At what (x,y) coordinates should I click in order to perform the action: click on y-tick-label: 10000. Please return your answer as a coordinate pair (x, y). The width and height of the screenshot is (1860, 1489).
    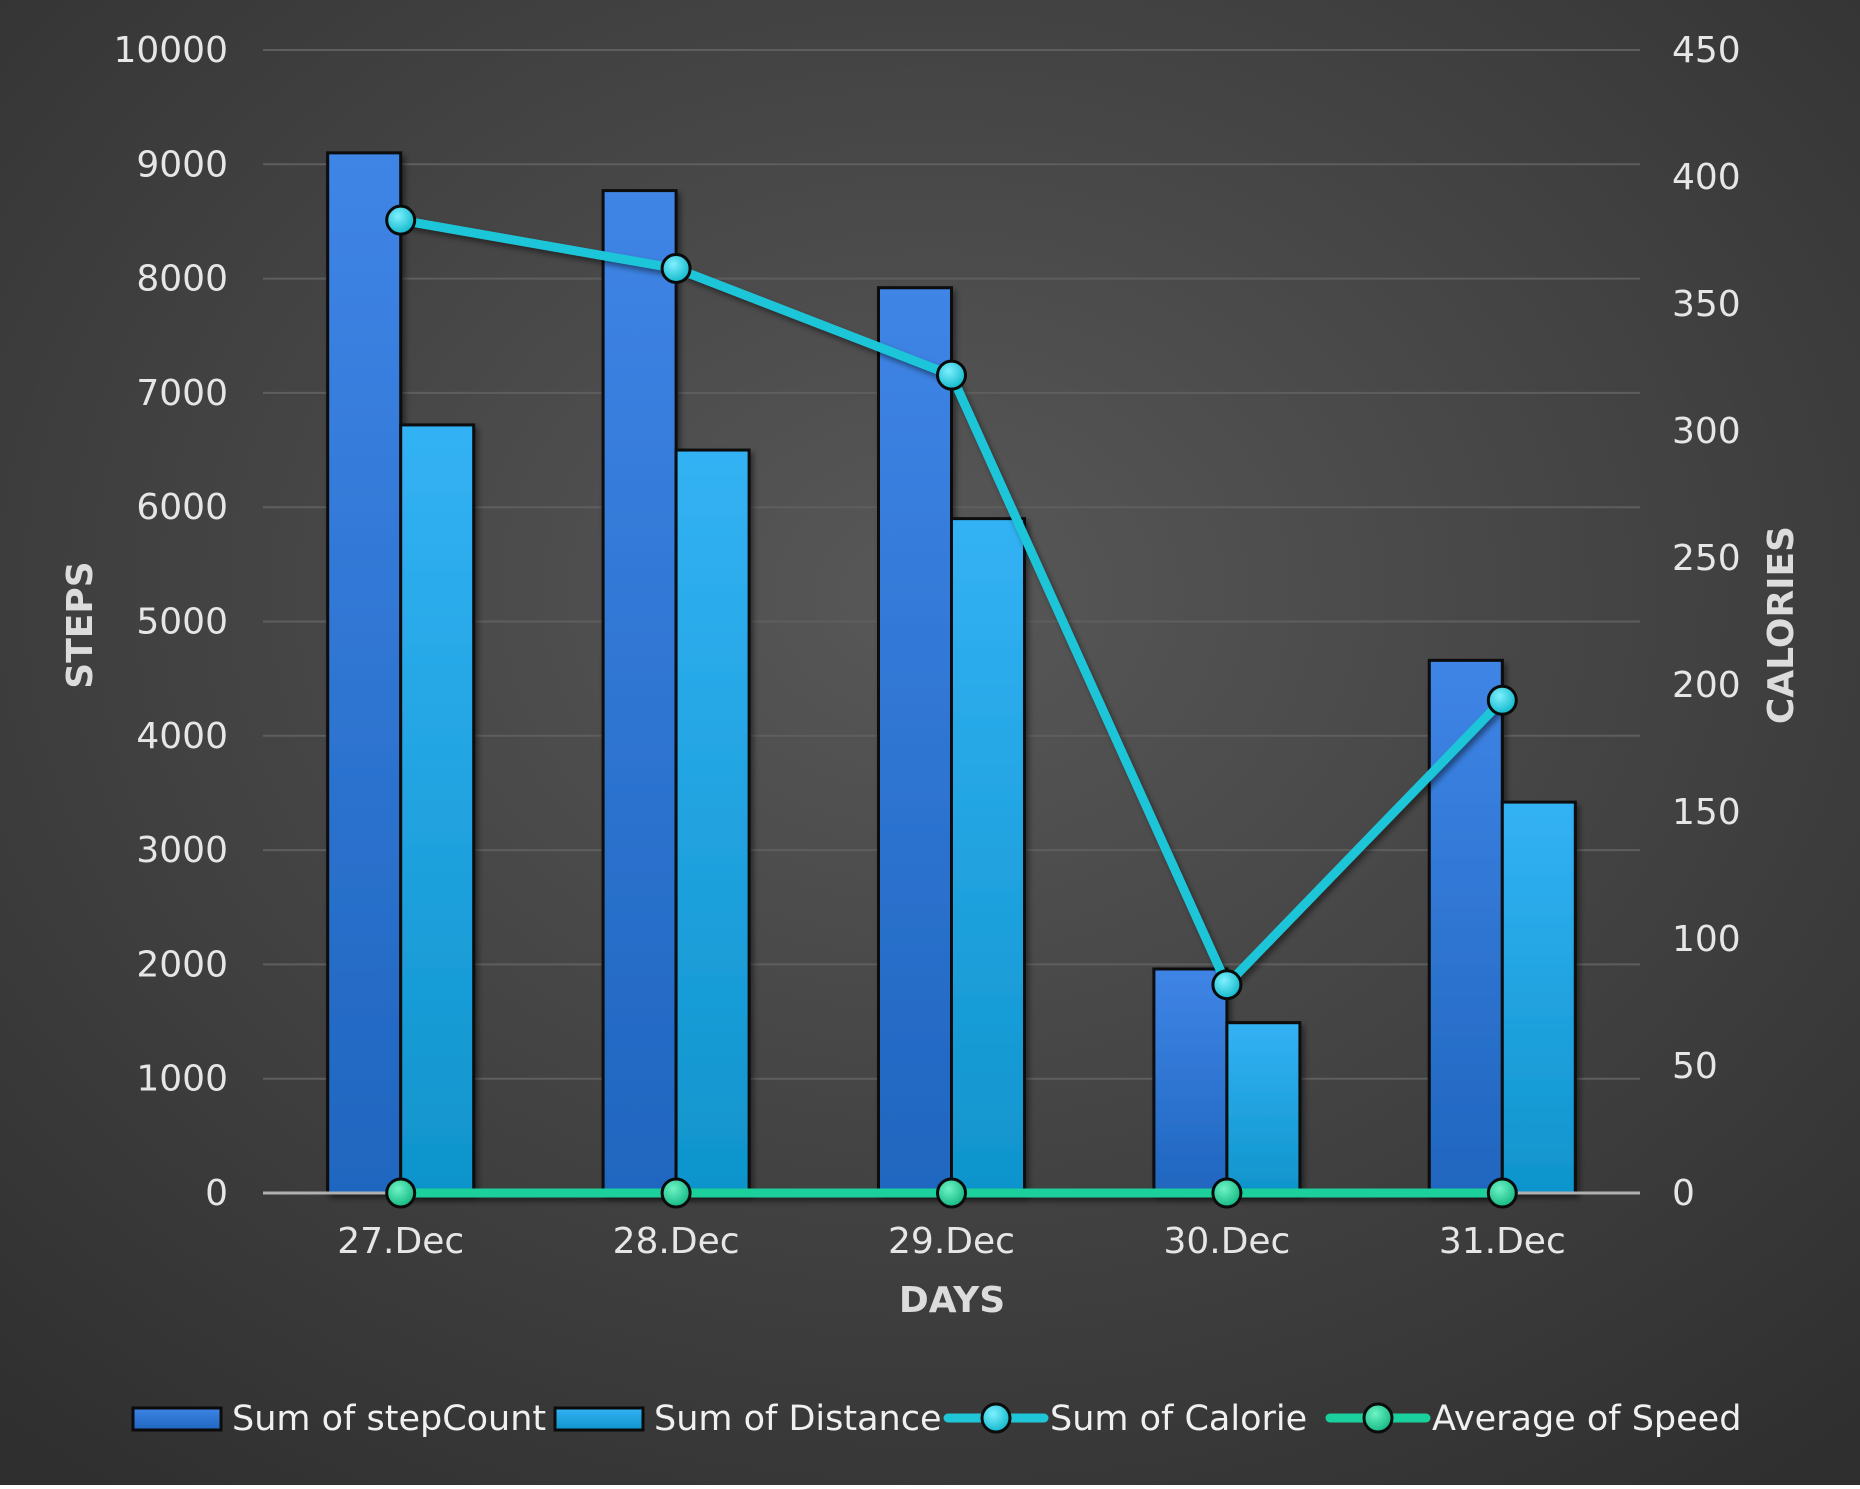
    Looking at the image, I should click on (170, 50).